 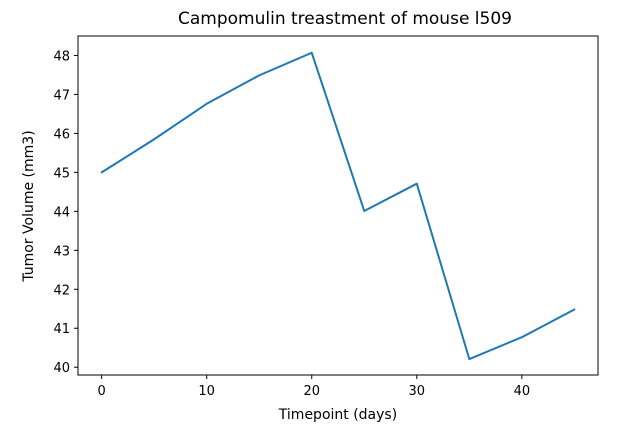 I want to click on x-tick-label: 30, so click(x=417, y=391).